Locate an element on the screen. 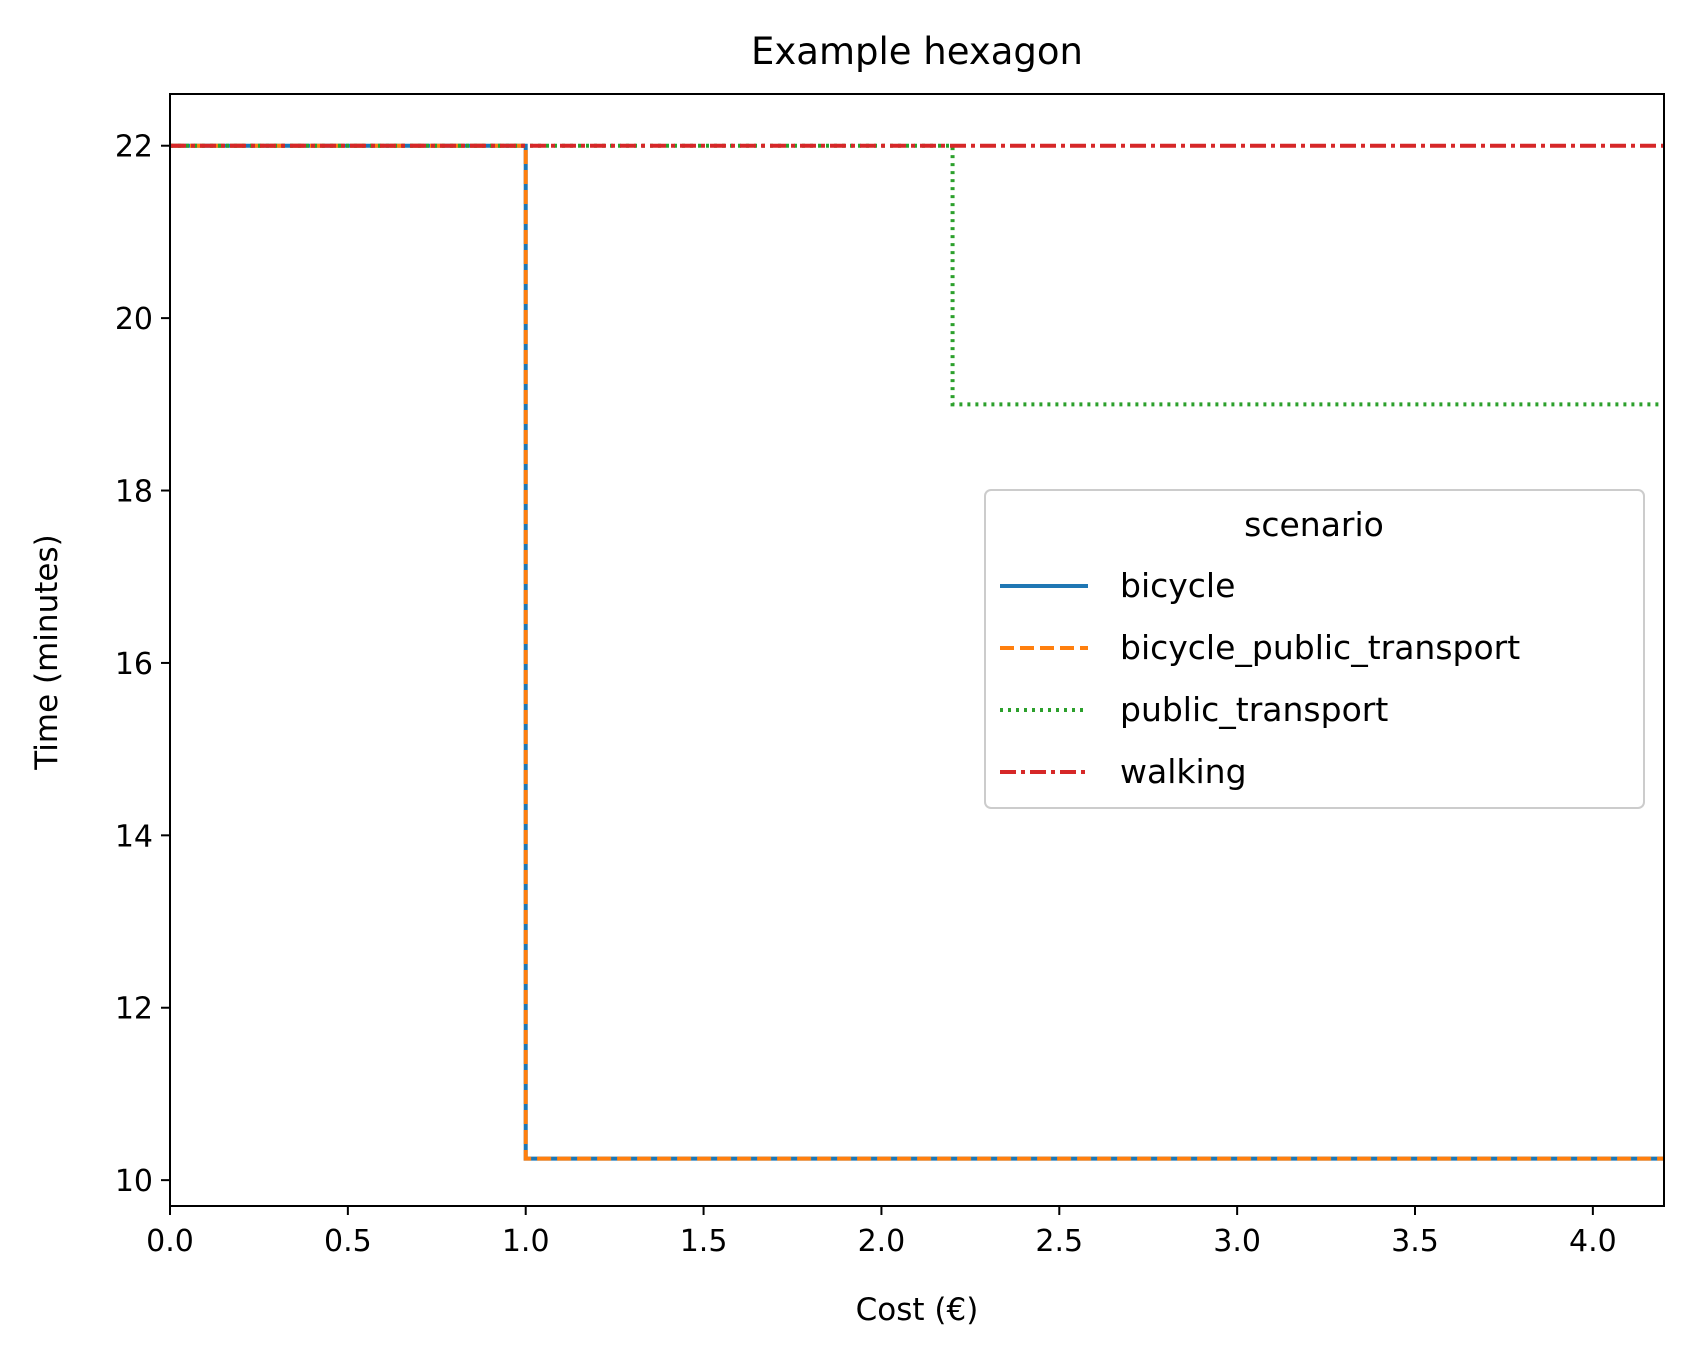 The height and width of the screenshot is (1357, 1686). y-tick-label: 22 is located at coordinates (134, 147).